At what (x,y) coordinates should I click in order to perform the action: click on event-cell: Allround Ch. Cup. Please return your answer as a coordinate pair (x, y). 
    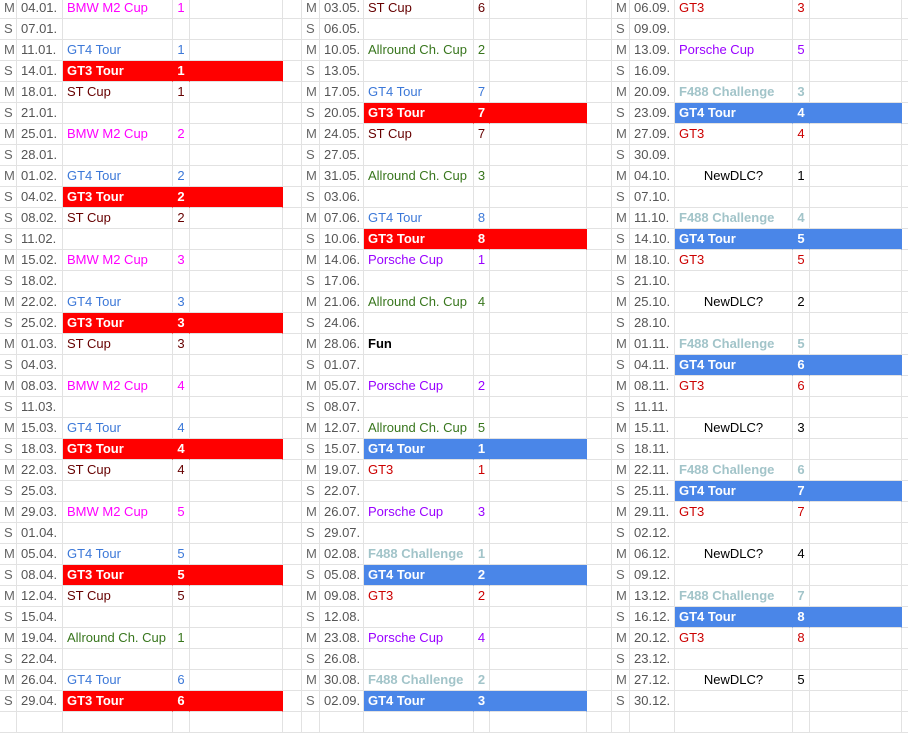
    Looking at the image, I should click on (118, 638).